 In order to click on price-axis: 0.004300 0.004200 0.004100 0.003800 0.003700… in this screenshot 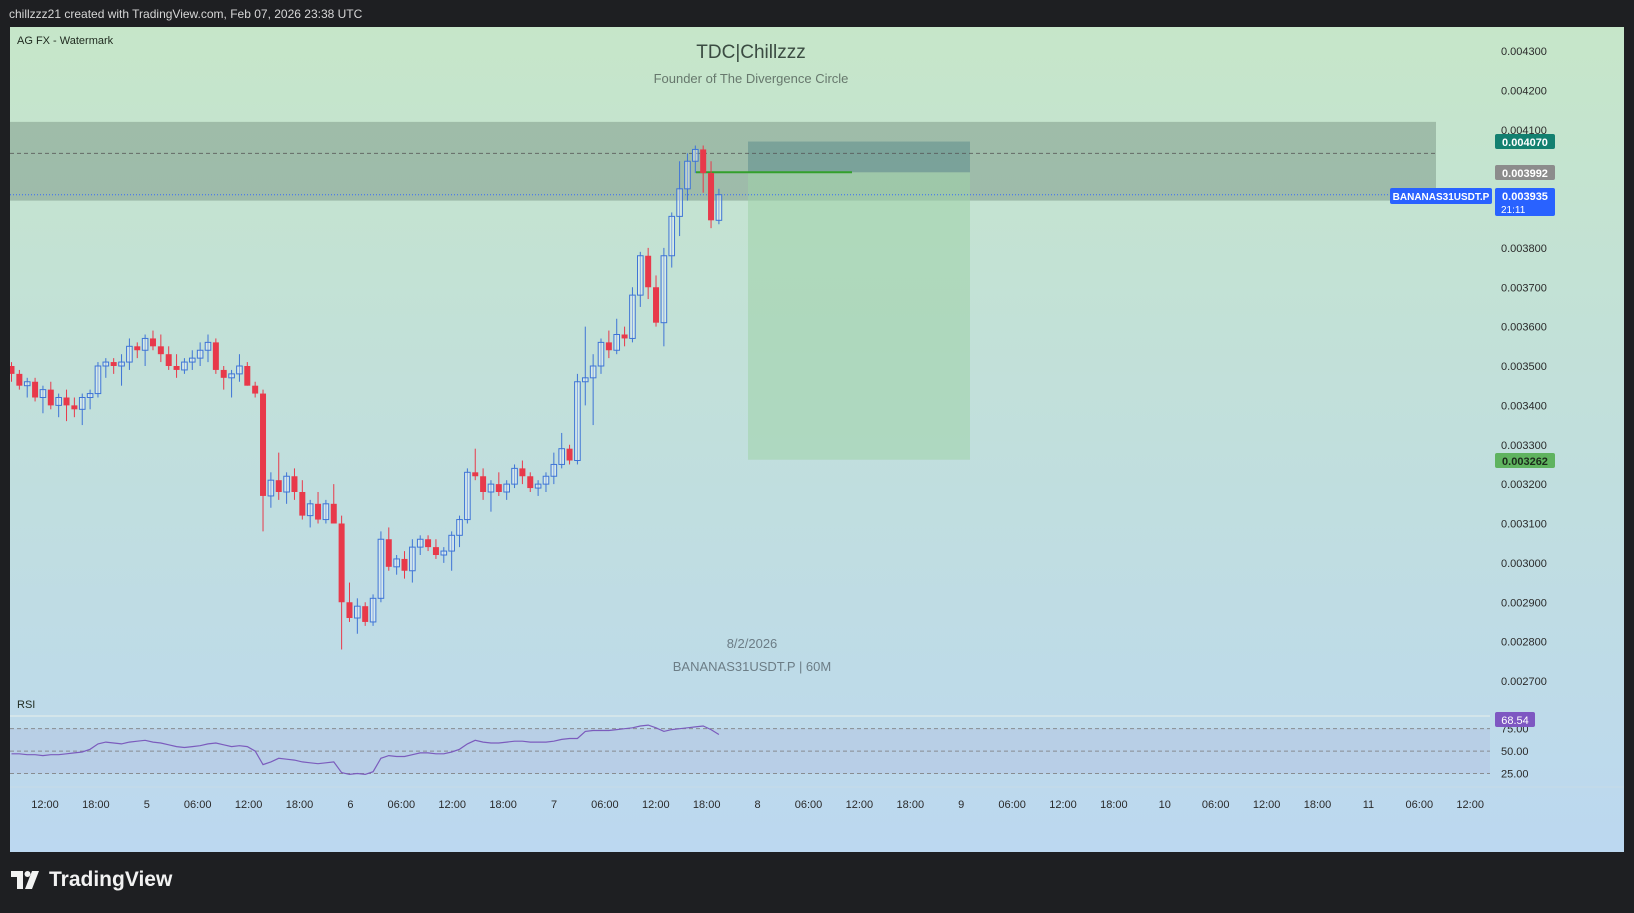, I will do `click(1524, 367)`.